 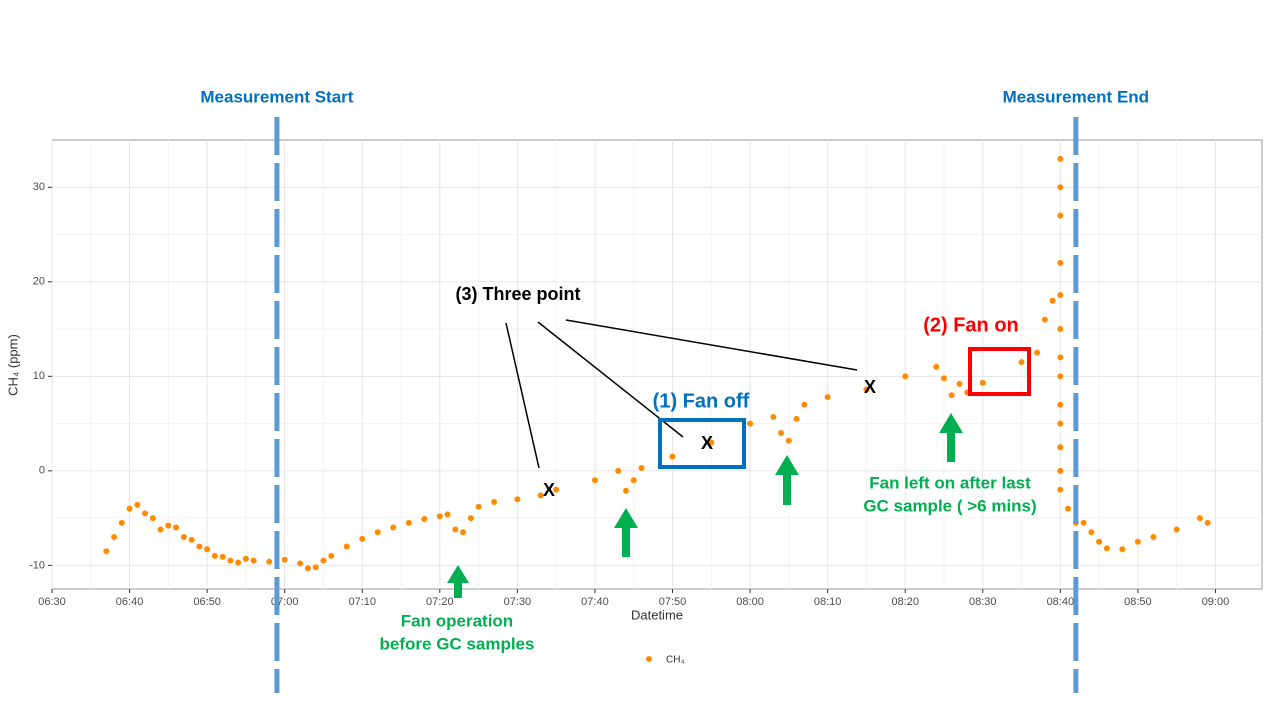 I want to click on annotation-text: (1) Fan off, so click(x=701, y=401).